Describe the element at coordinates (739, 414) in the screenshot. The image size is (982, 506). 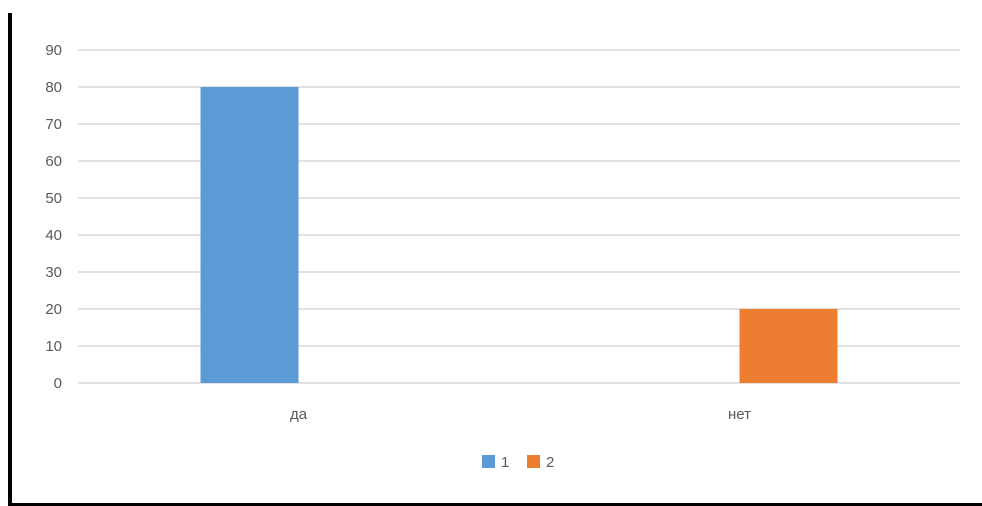
I see `x-category-label: нет` at that location.